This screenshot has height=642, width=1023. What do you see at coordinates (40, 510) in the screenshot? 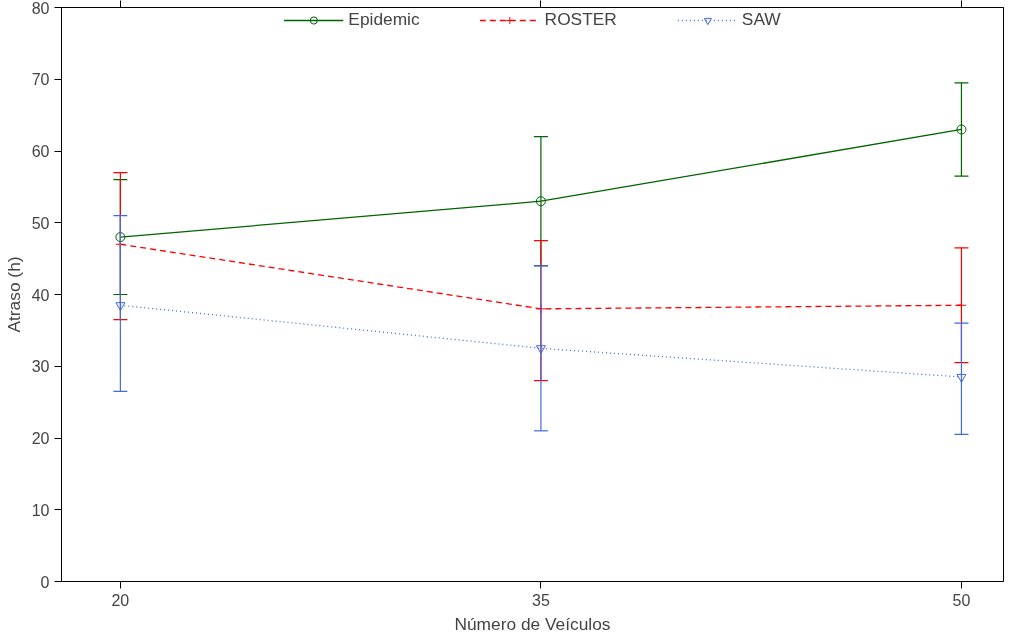
I see `y-tick-label: 10` at bounding box center [40, 510].